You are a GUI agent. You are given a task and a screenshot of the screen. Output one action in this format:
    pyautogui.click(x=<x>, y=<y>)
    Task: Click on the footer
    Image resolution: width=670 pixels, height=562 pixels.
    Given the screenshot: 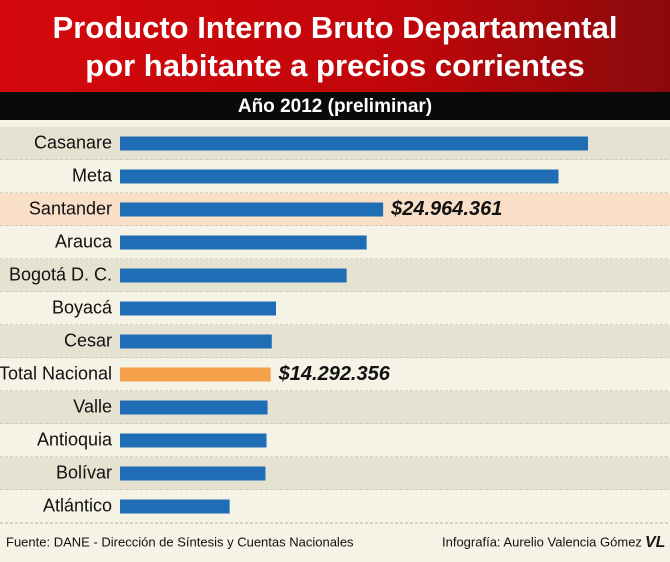 What is the action you would take?
    pyautogui.click(x=335, y=544)
    